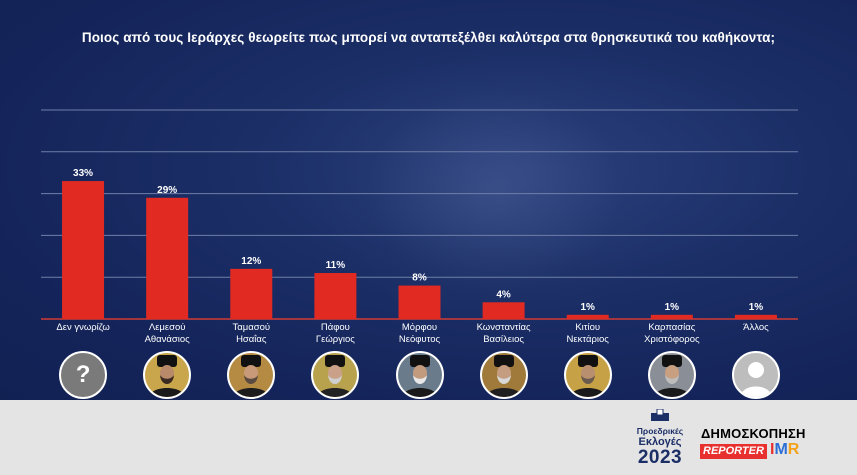 The image size is (857, 475). Describe the element at coordinates (419, 278) in the screenshot. I see `data-label: 8%` at that location.